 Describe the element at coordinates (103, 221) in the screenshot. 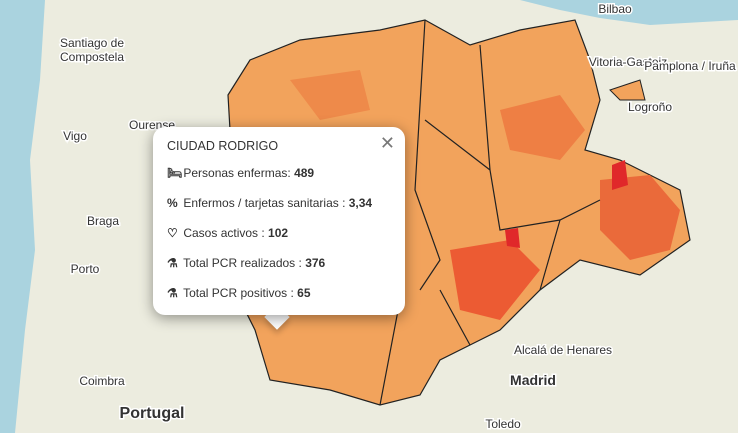

I see `place-label: Braga` at that location.